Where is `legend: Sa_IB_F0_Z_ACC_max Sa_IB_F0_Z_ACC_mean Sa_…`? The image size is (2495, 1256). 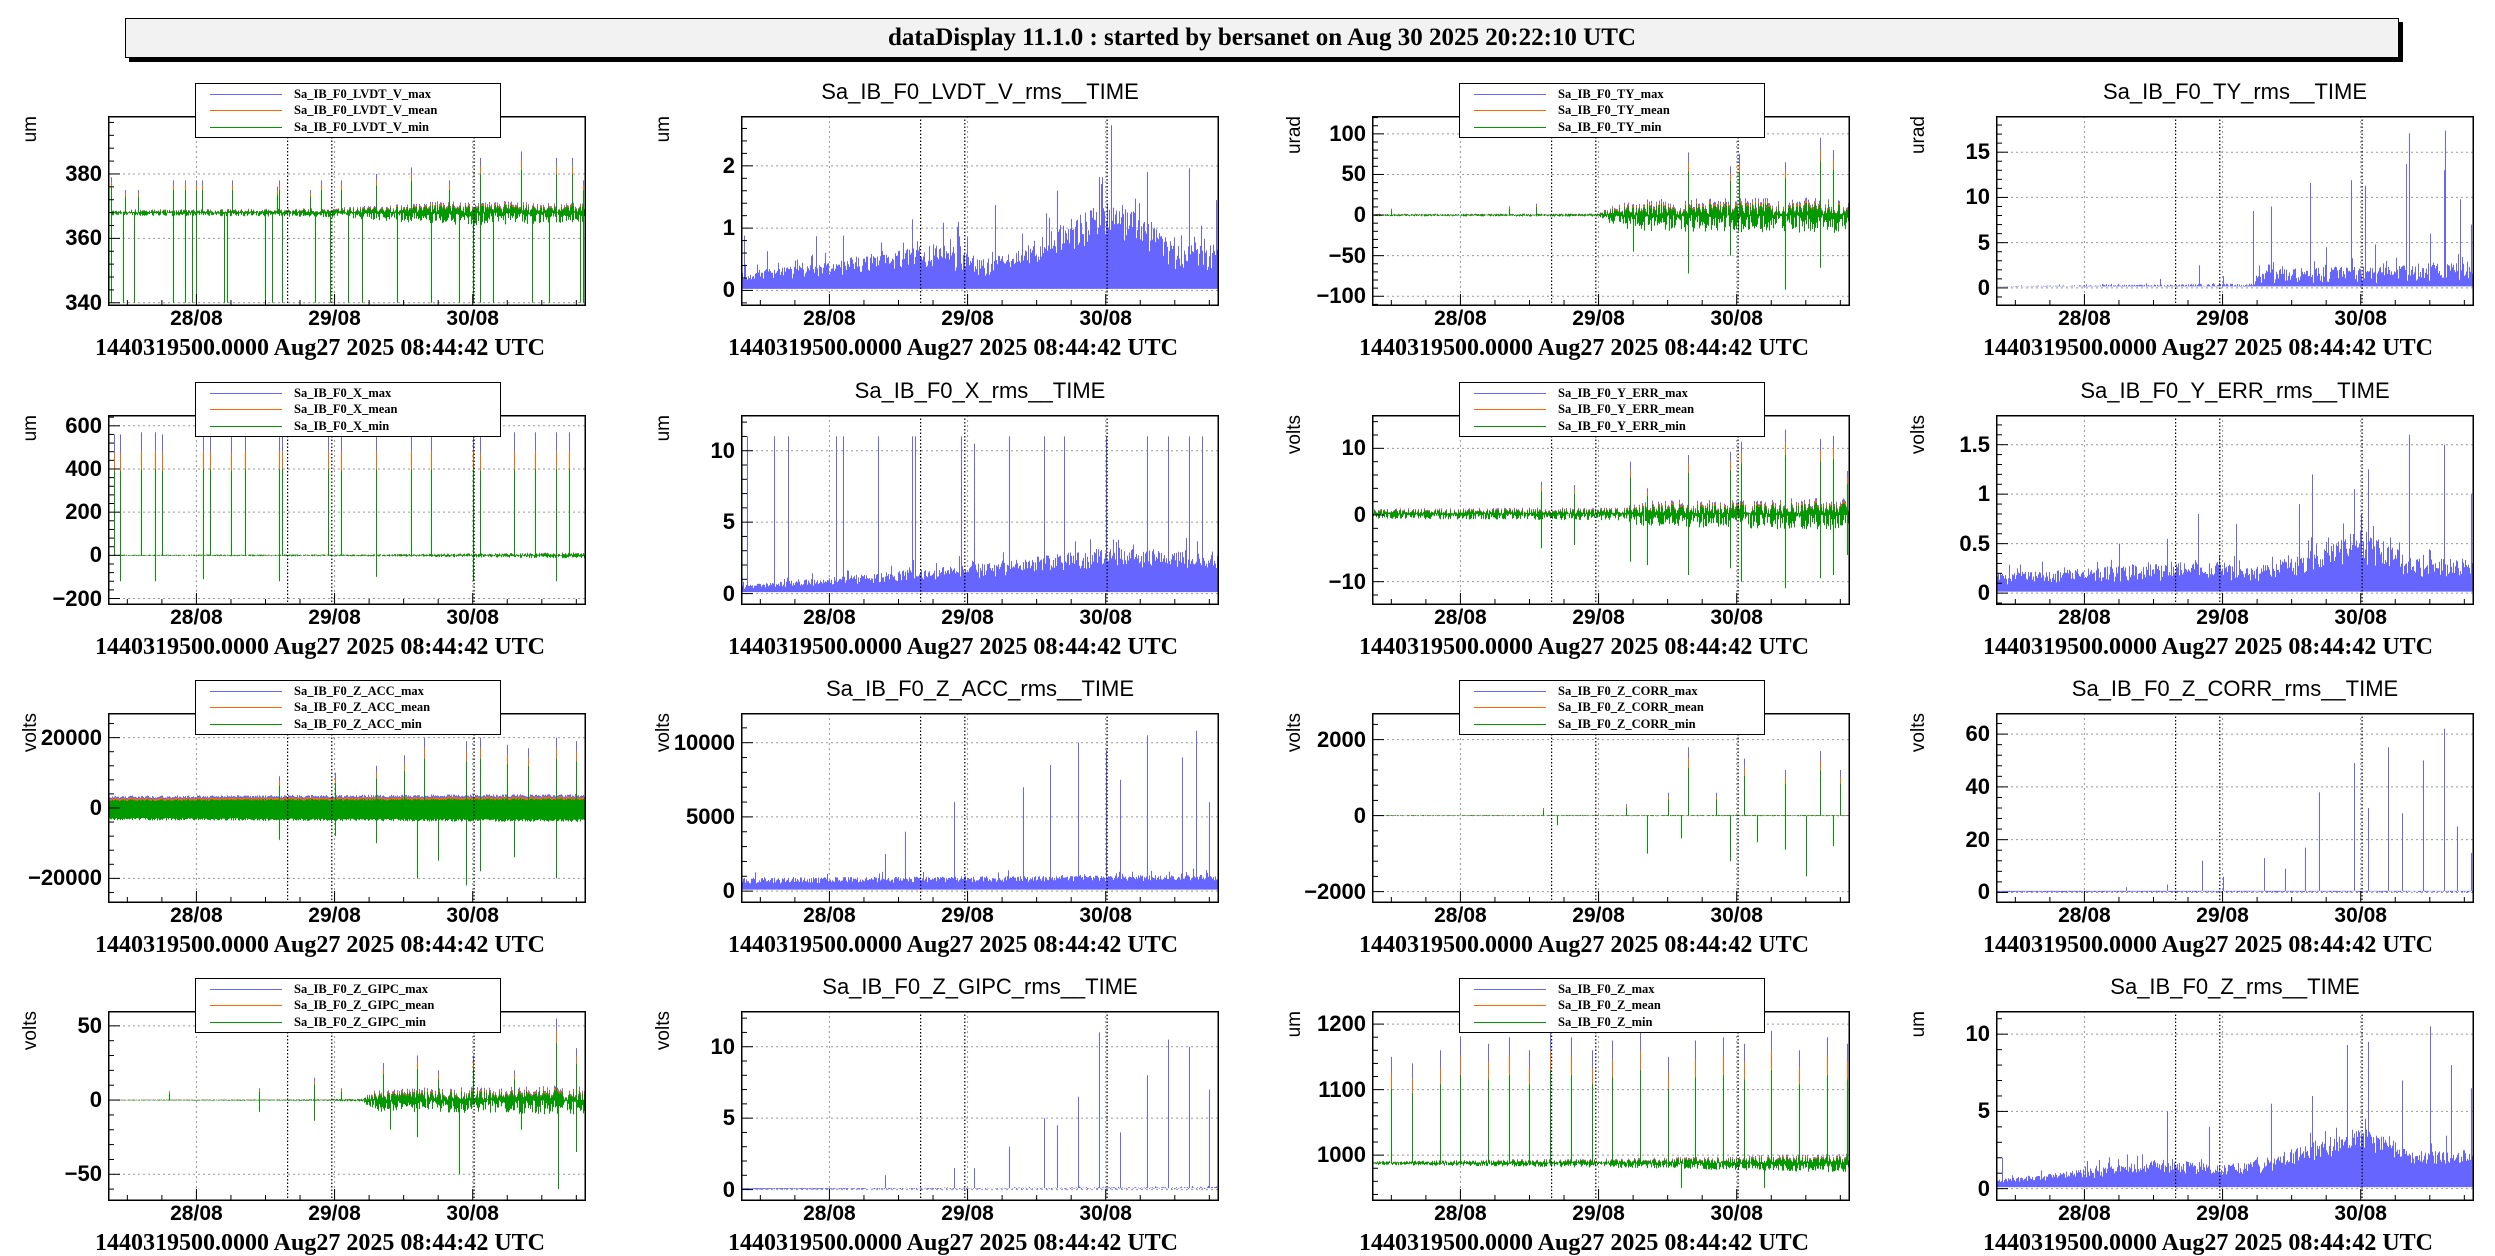
legend: Sa_IB_F0_Z_ACC_max Sa_IB_F0_Z_ACC_mean Sa_… is located at coordinates (348, 707).